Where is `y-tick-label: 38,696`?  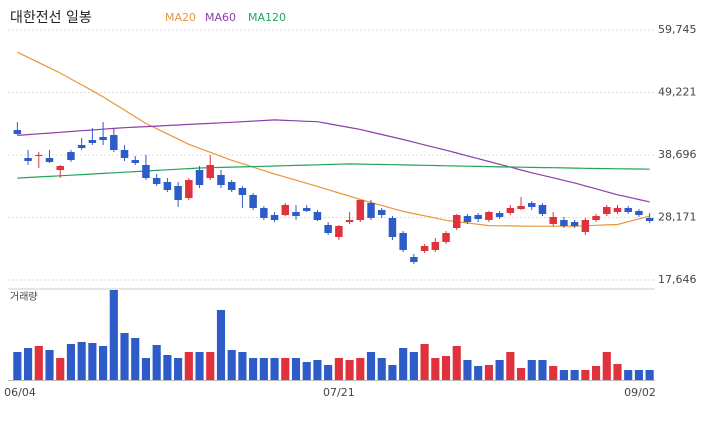 y-tick-label: 38,696 is located at coordinates (677, 154).